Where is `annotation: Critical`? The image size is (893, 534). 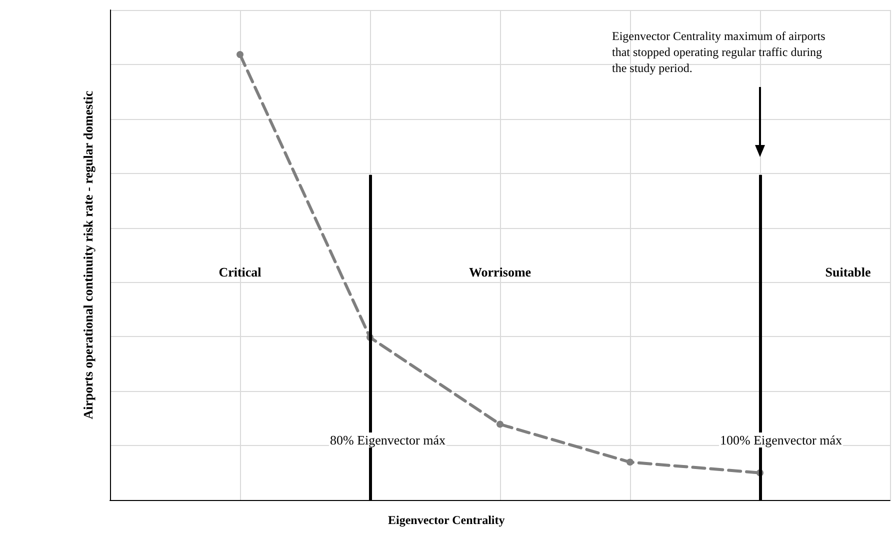 annotation: Critical is located at coordinates (240, 272).